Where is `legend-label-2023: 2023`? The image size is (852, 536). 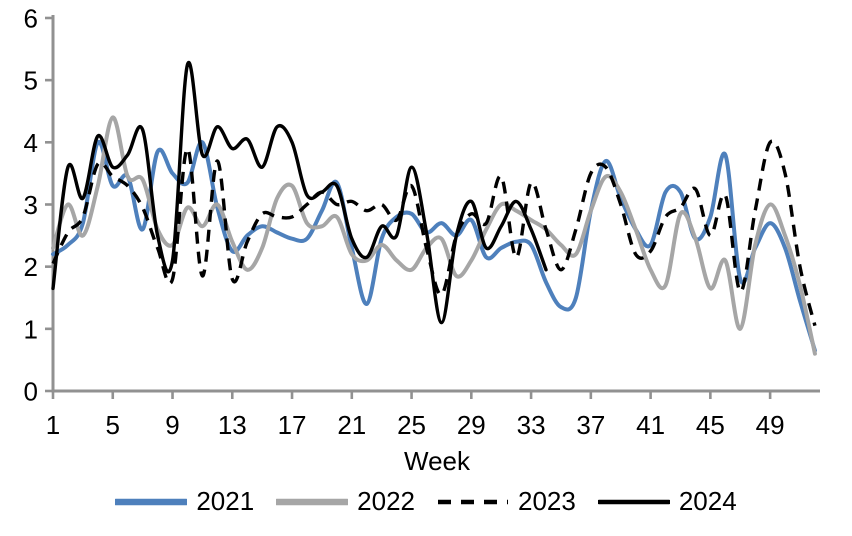
legend-label-2023: 2023 is located at coordinates (547, 501).